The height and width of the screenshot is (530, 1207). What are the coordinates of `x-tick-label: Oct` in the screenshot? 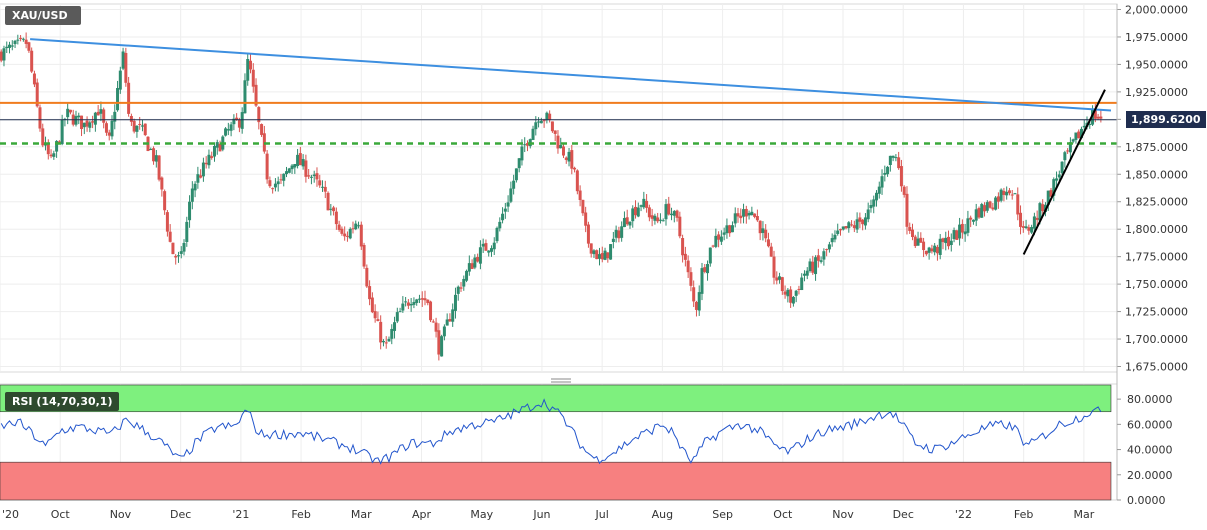 It's located at (61, 514).